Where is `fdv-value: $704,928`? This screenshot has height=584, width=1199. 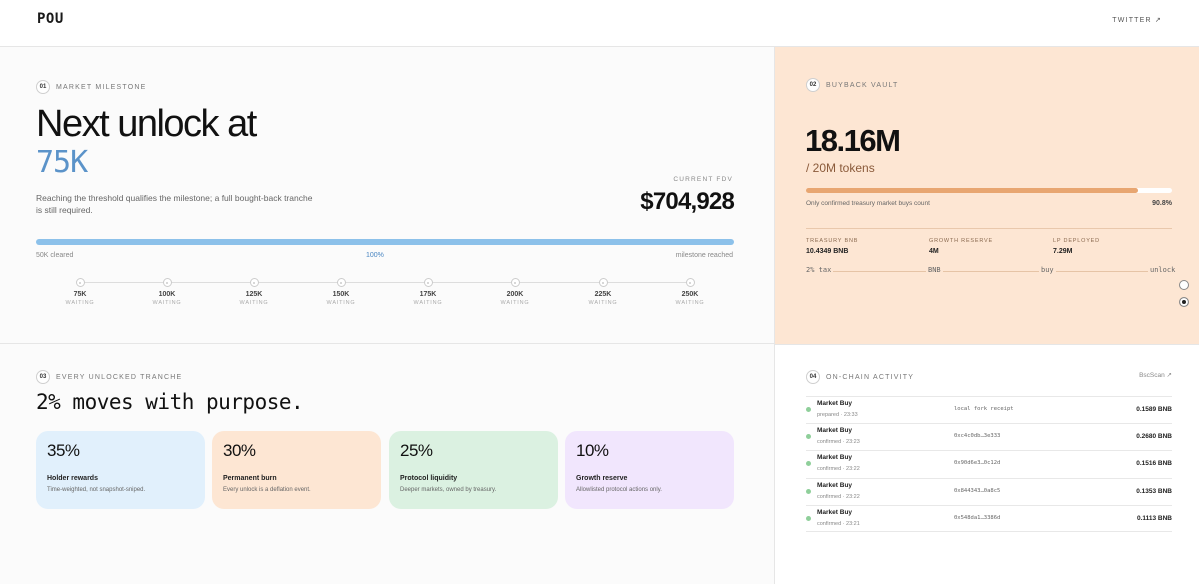 fdv-value: $704,928 is located at coordinates (687, 201).